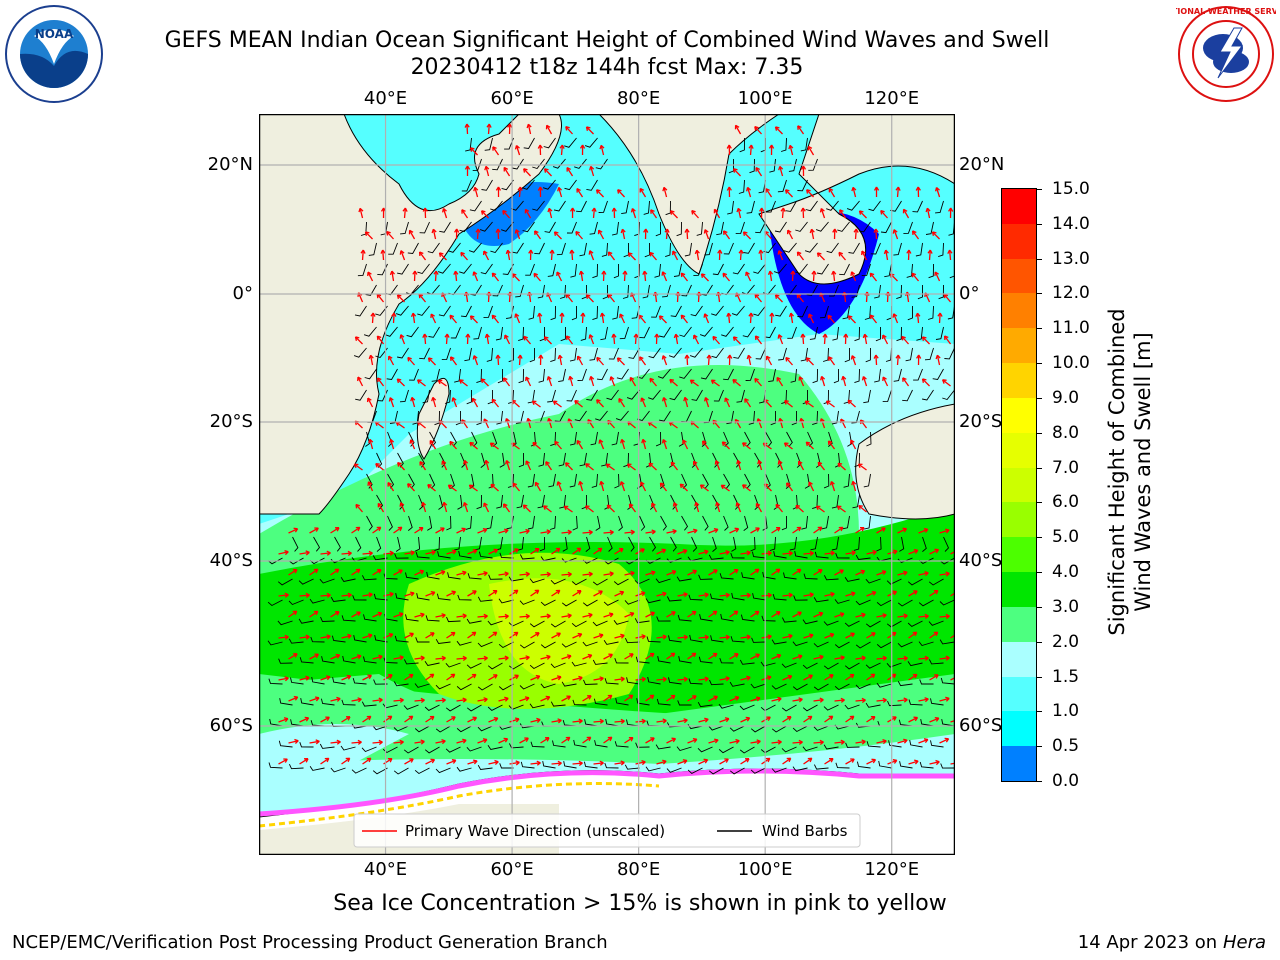  I want to click on colorbar-label: 14.0, so click(1071, 223).